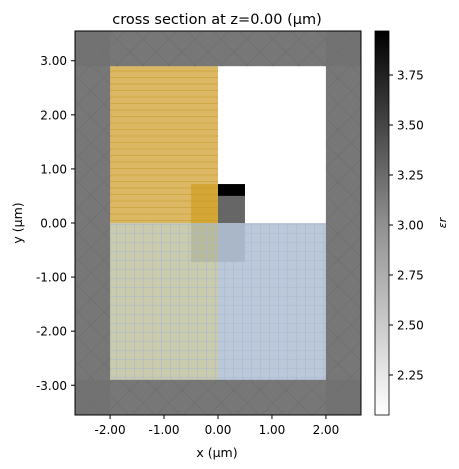 This screenshot has height=469, width=459. What do you see at coordinates (231, 190) in the screenshot?
I see `eps-region-small-dark-block` at bounding box center [231, 190].